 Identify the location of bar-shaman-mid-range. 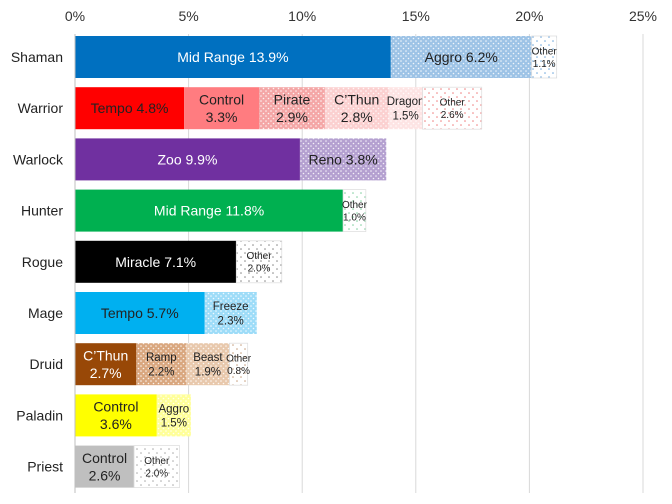
(233, 57).